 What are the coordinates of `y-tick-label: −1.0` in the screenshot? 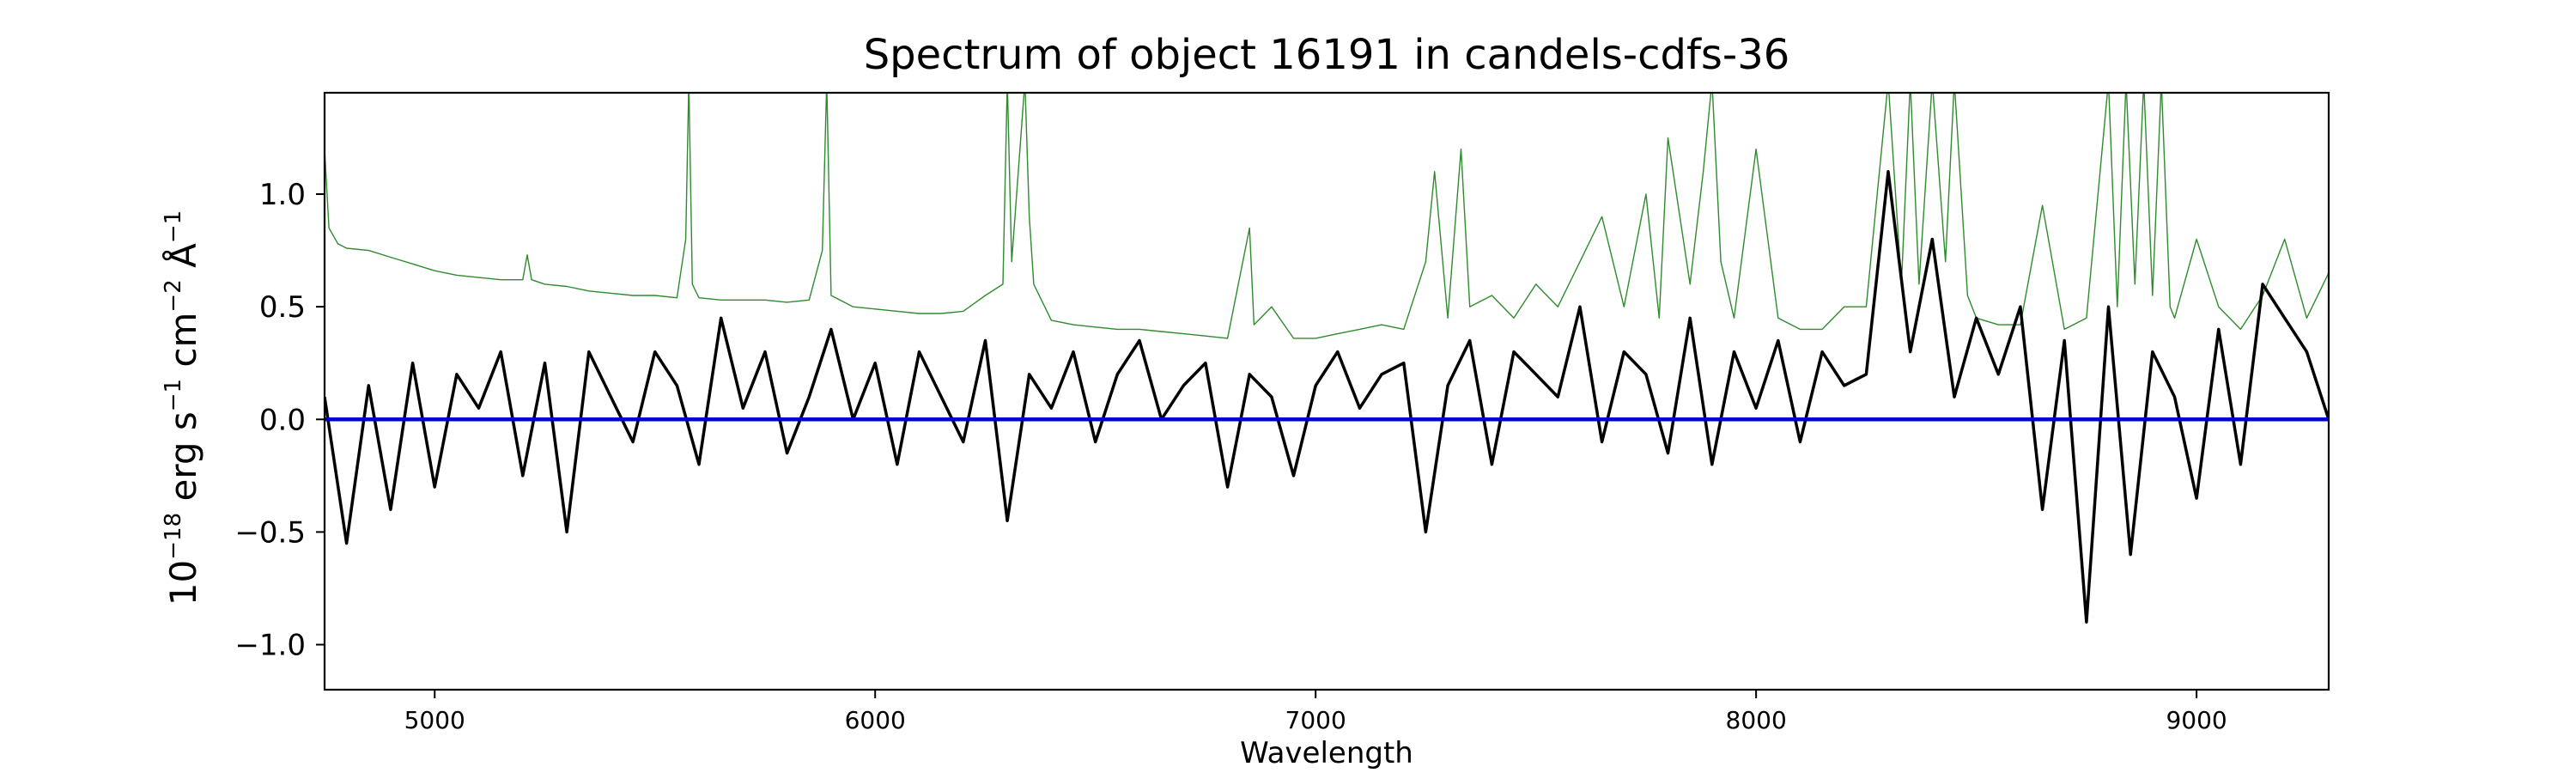 It's located at (270, 646).